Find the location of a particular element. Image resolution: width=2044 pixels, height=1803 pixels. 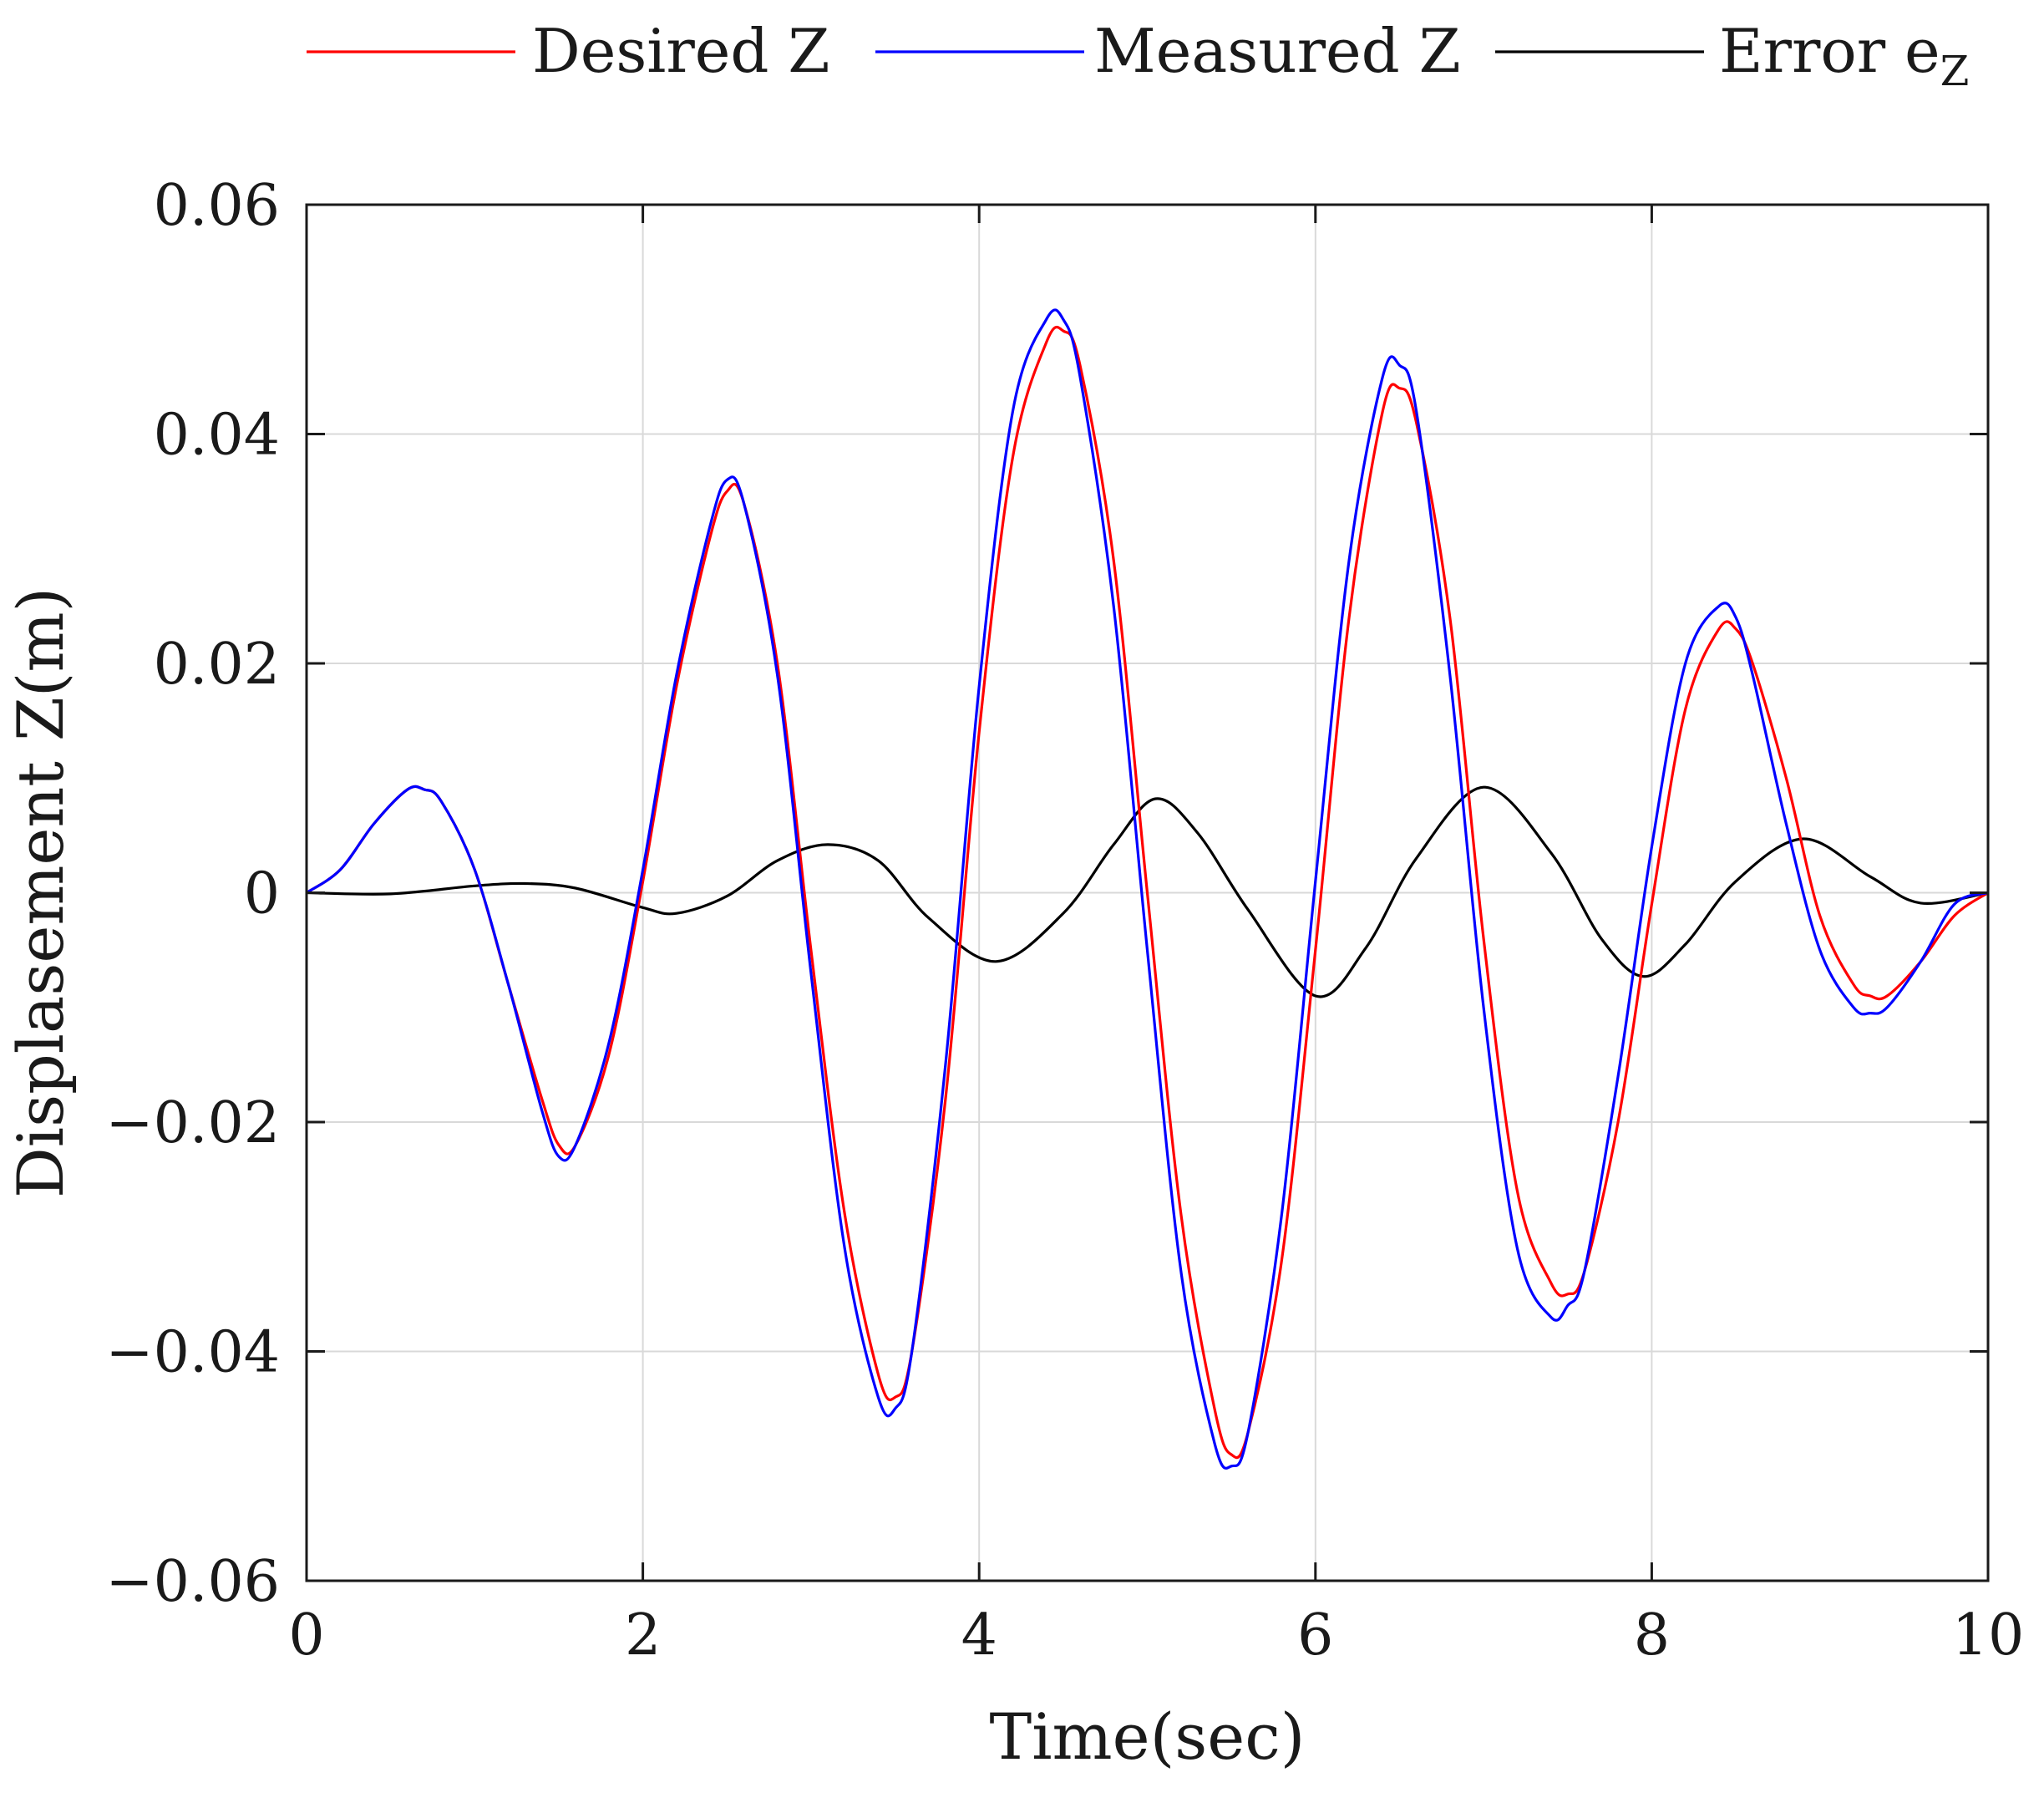

legend-label-1: Measured Z is located at coordinates (1277, 51).